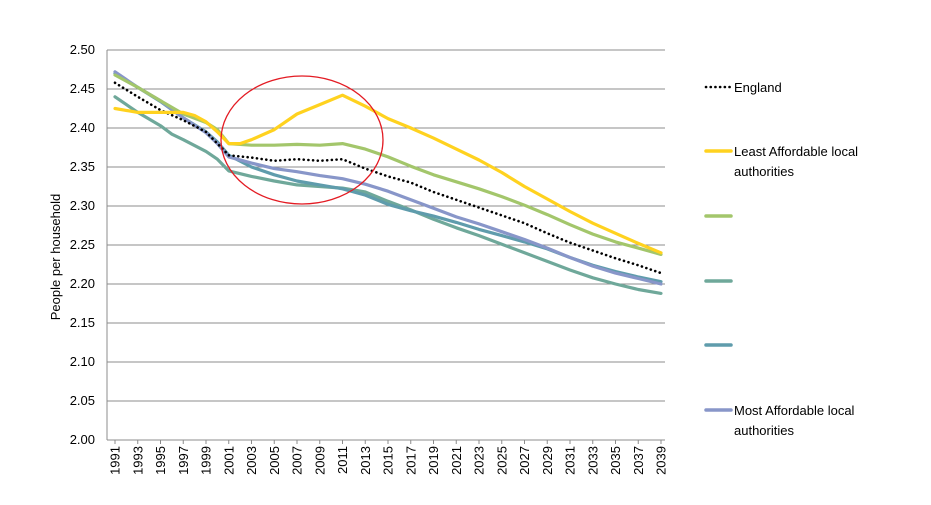  I want to click on y-tick-label: 2.30, so click(82, 205).